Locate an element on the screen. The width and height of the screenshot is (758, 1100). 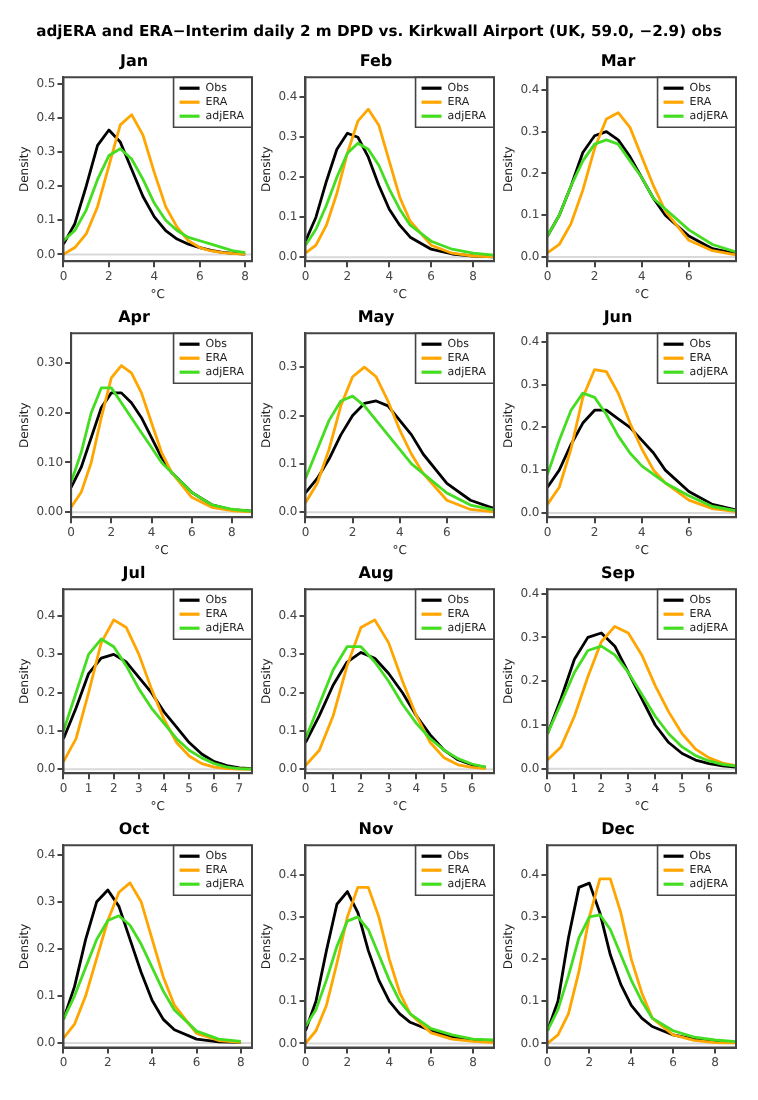
chart-title: Aug is located at coordinates (376, 572).